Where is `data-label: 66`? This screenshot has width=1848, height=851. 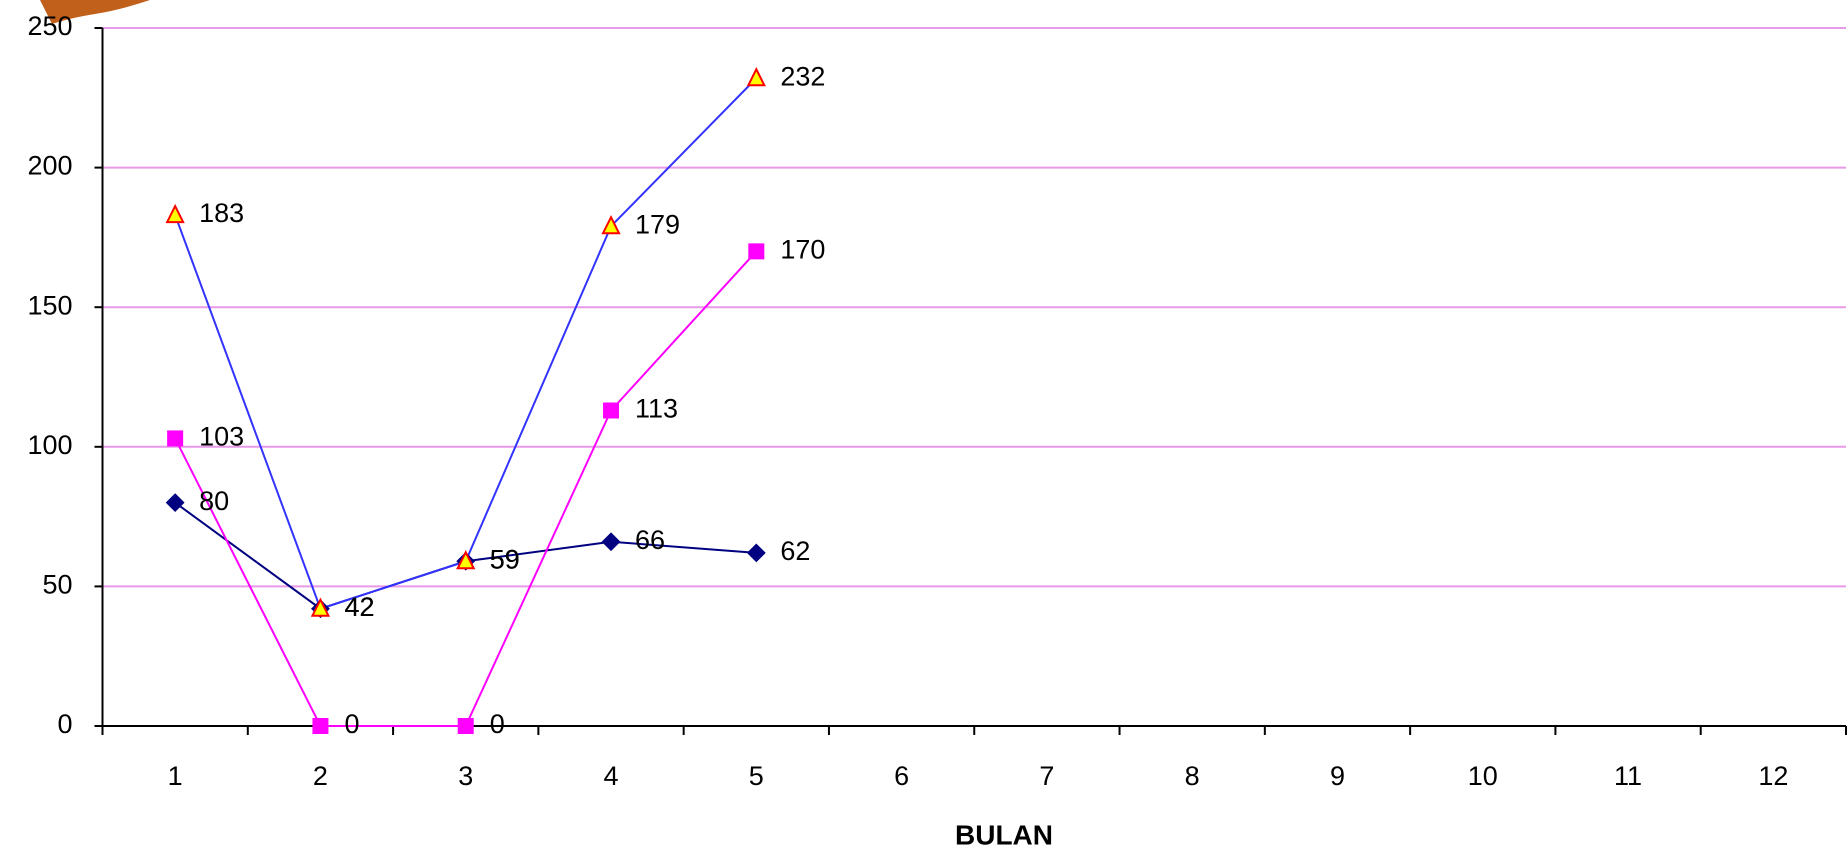 data-label: 66 is located at coordinates (650, 540).